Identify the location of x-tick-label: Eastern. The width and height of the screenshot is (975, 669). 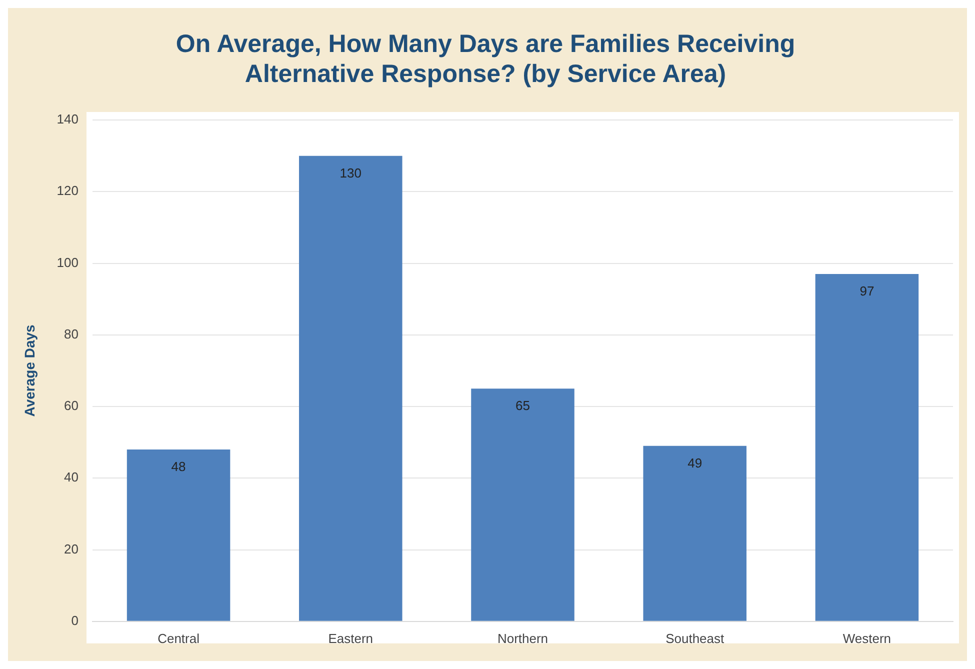
(351, 638).